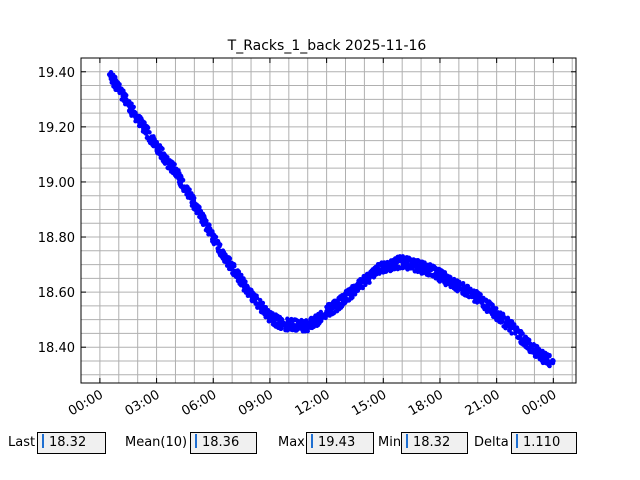 This screenshot has width=640, height=480. I want to click on delta-value-field: 1.110, so click(544, 443).